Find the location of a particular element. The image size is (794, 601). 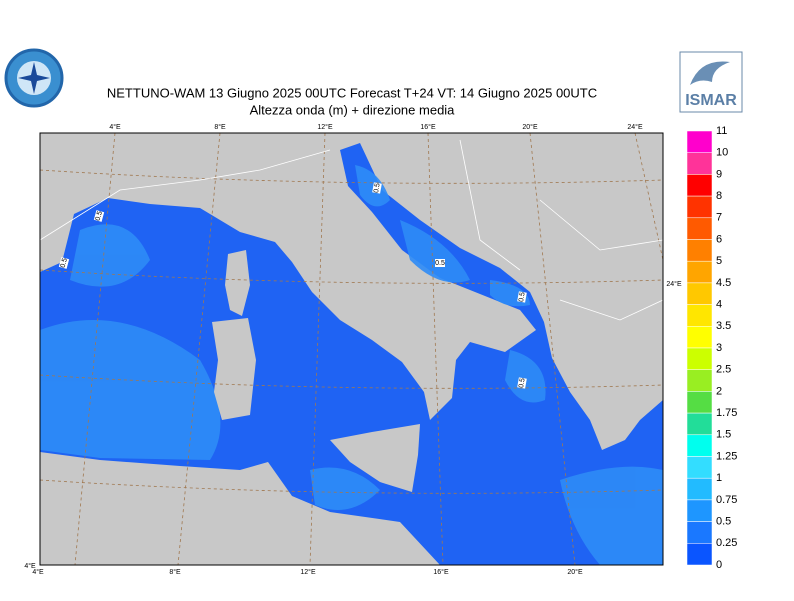

colorbar-label: 2.5 is located at coordinates (723, 370).